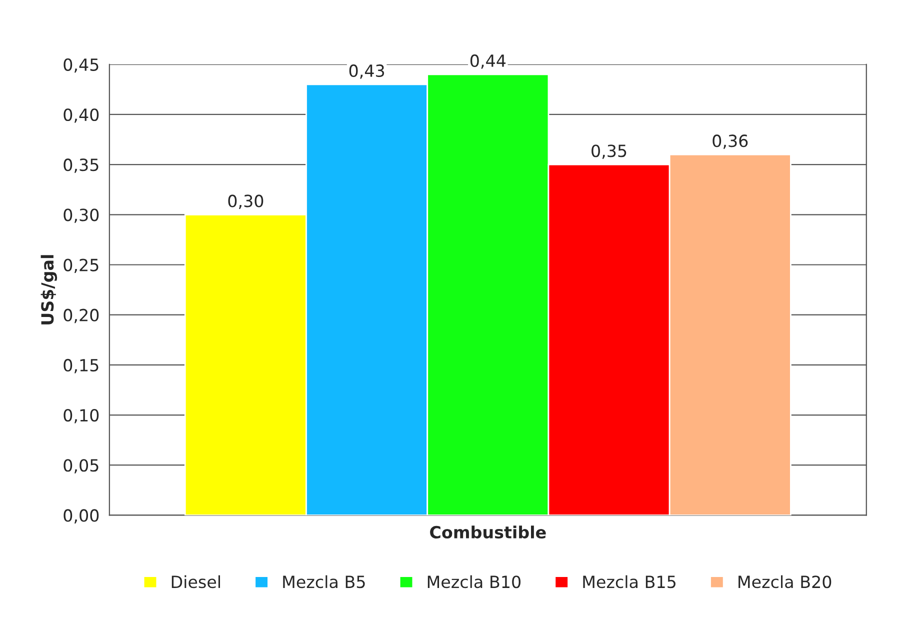  Describe the element at coordinates (366, 71) in the screenshot. I see `data-label: 0,43` at that location.